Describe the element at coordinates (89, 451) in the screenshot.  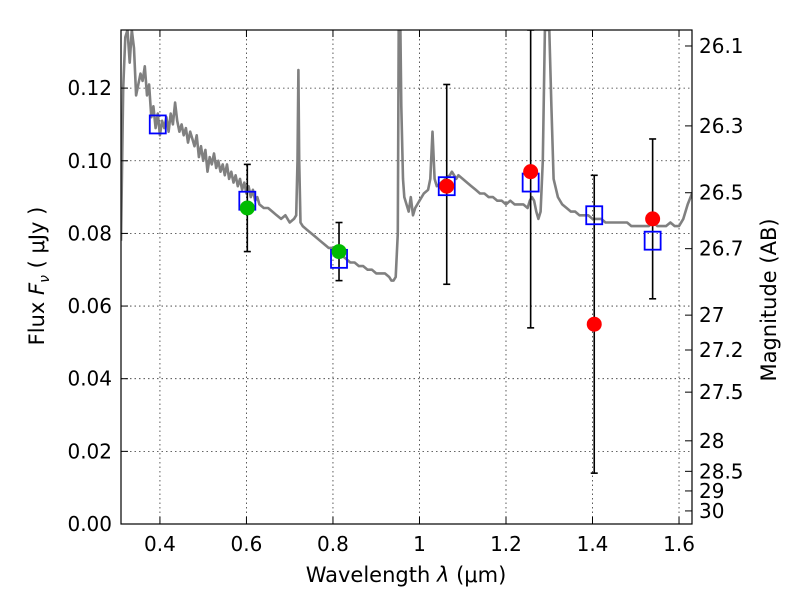
I see `y-tick-label: 0.02` at that location.